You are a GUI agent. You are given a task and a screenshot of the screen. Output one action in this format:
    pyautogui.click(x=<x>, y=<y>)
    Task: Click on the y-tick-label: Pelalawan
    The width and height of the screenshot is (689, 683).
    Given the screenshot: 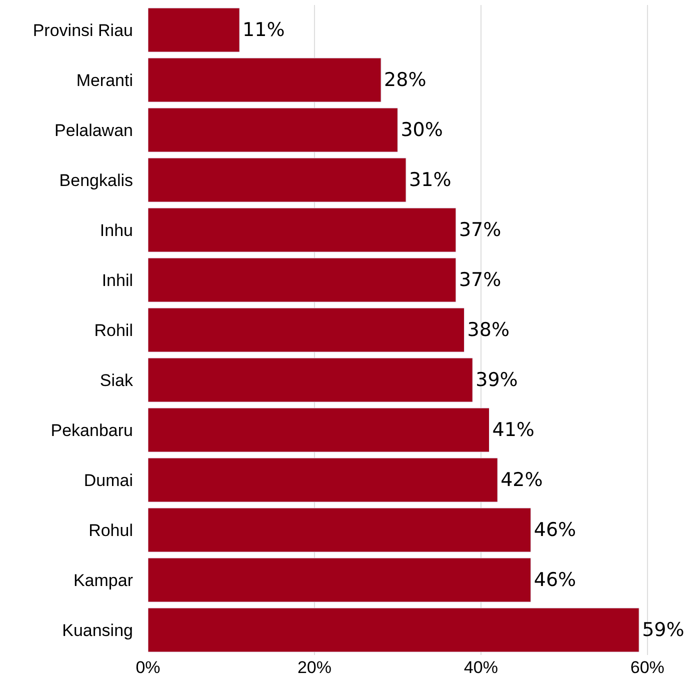 What is the action you would take?
    pyautogui.click(x=93, y=130)
    